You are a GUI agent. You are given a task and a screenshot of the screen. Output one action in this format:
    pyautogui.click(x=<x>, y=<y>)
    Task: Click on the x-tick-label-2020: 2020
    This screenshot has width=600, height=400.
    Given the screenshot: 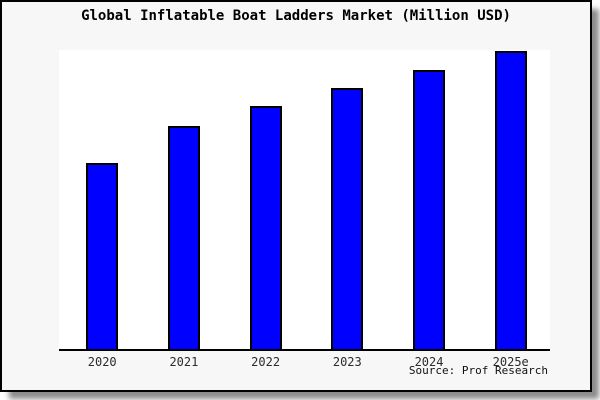 What is the action you would take?
    pyautogui.click(x=102, y=362)
    